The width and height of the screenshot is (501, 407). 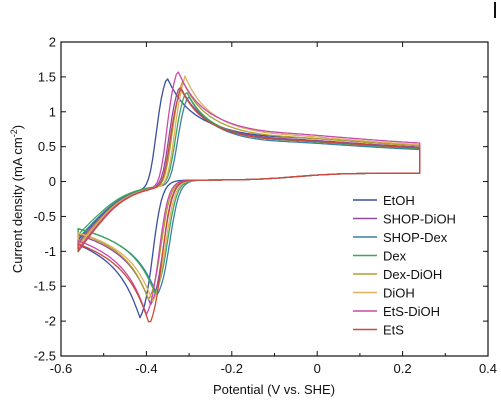 What do you see at coordinates (393, 330) in the screenshot?
I see `legend-label-ets: EtS` at bounding box center [393, 330].